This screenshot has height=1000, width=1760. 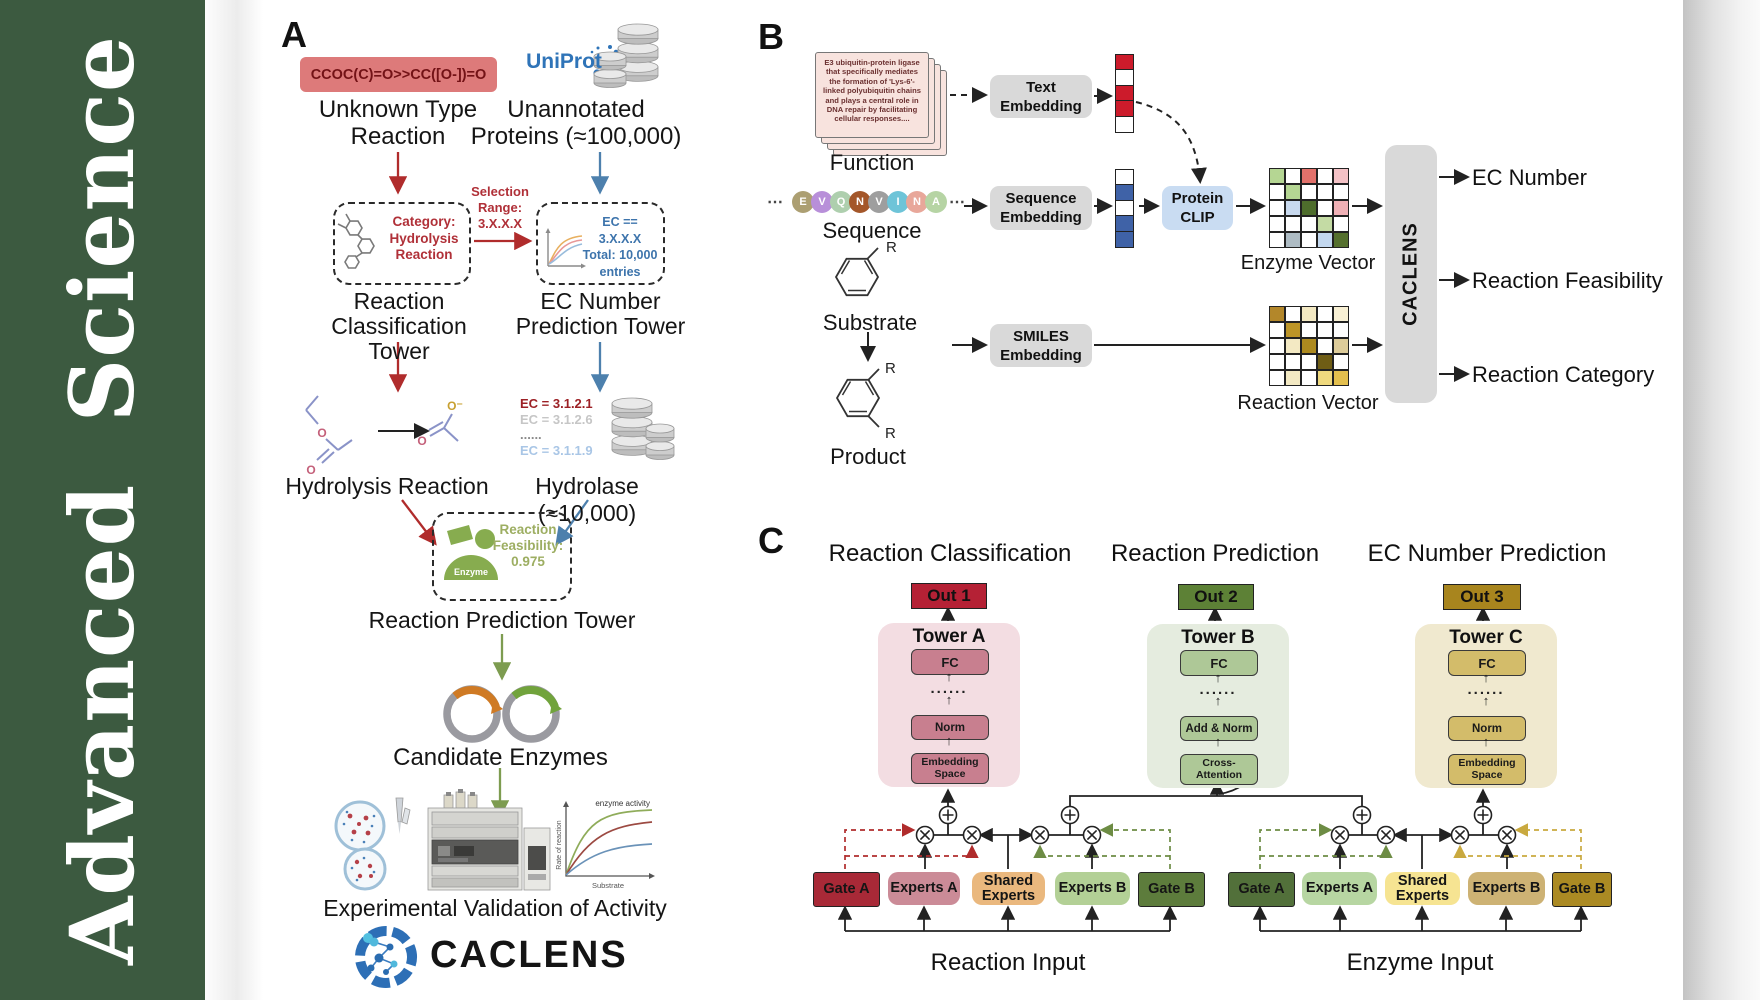 I want to click on out1-box: Out 1, so click(x=949, y=596).